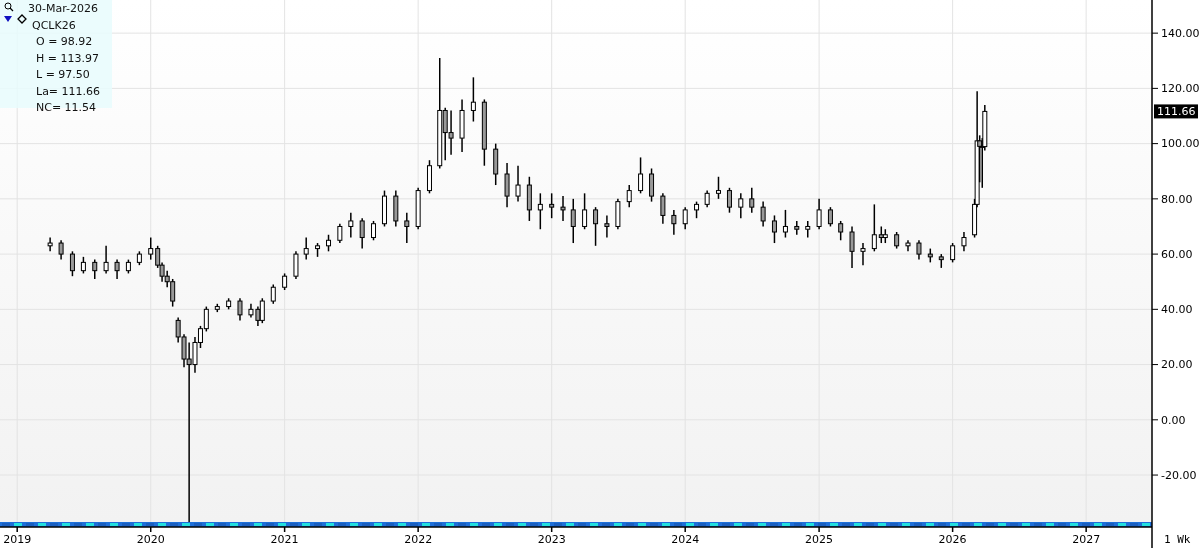 This screenshot has height=548, width=1200. What do you see at coordinates (66, 107) in the screenshot?
I see `annotation: NC= 11.54` at bounding box center [66, 107].